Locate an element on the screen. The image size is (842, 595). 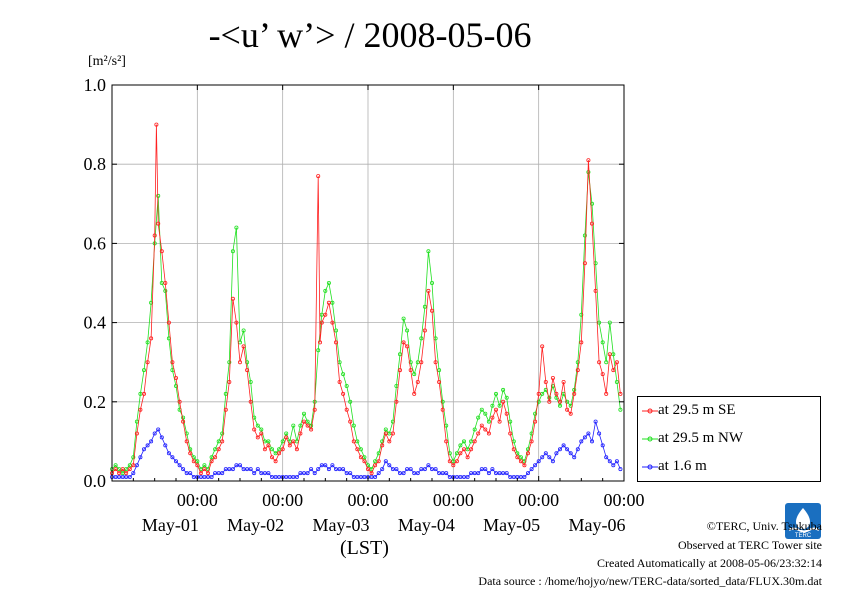
legend-item-low: at 1.6 m is located at coordinates (729, 467).